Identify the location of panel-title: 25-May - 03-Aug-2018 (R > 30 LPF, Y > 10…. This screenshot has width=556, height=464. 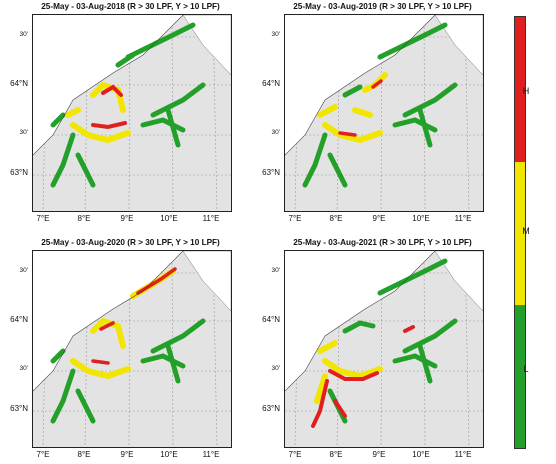
(130, 6).